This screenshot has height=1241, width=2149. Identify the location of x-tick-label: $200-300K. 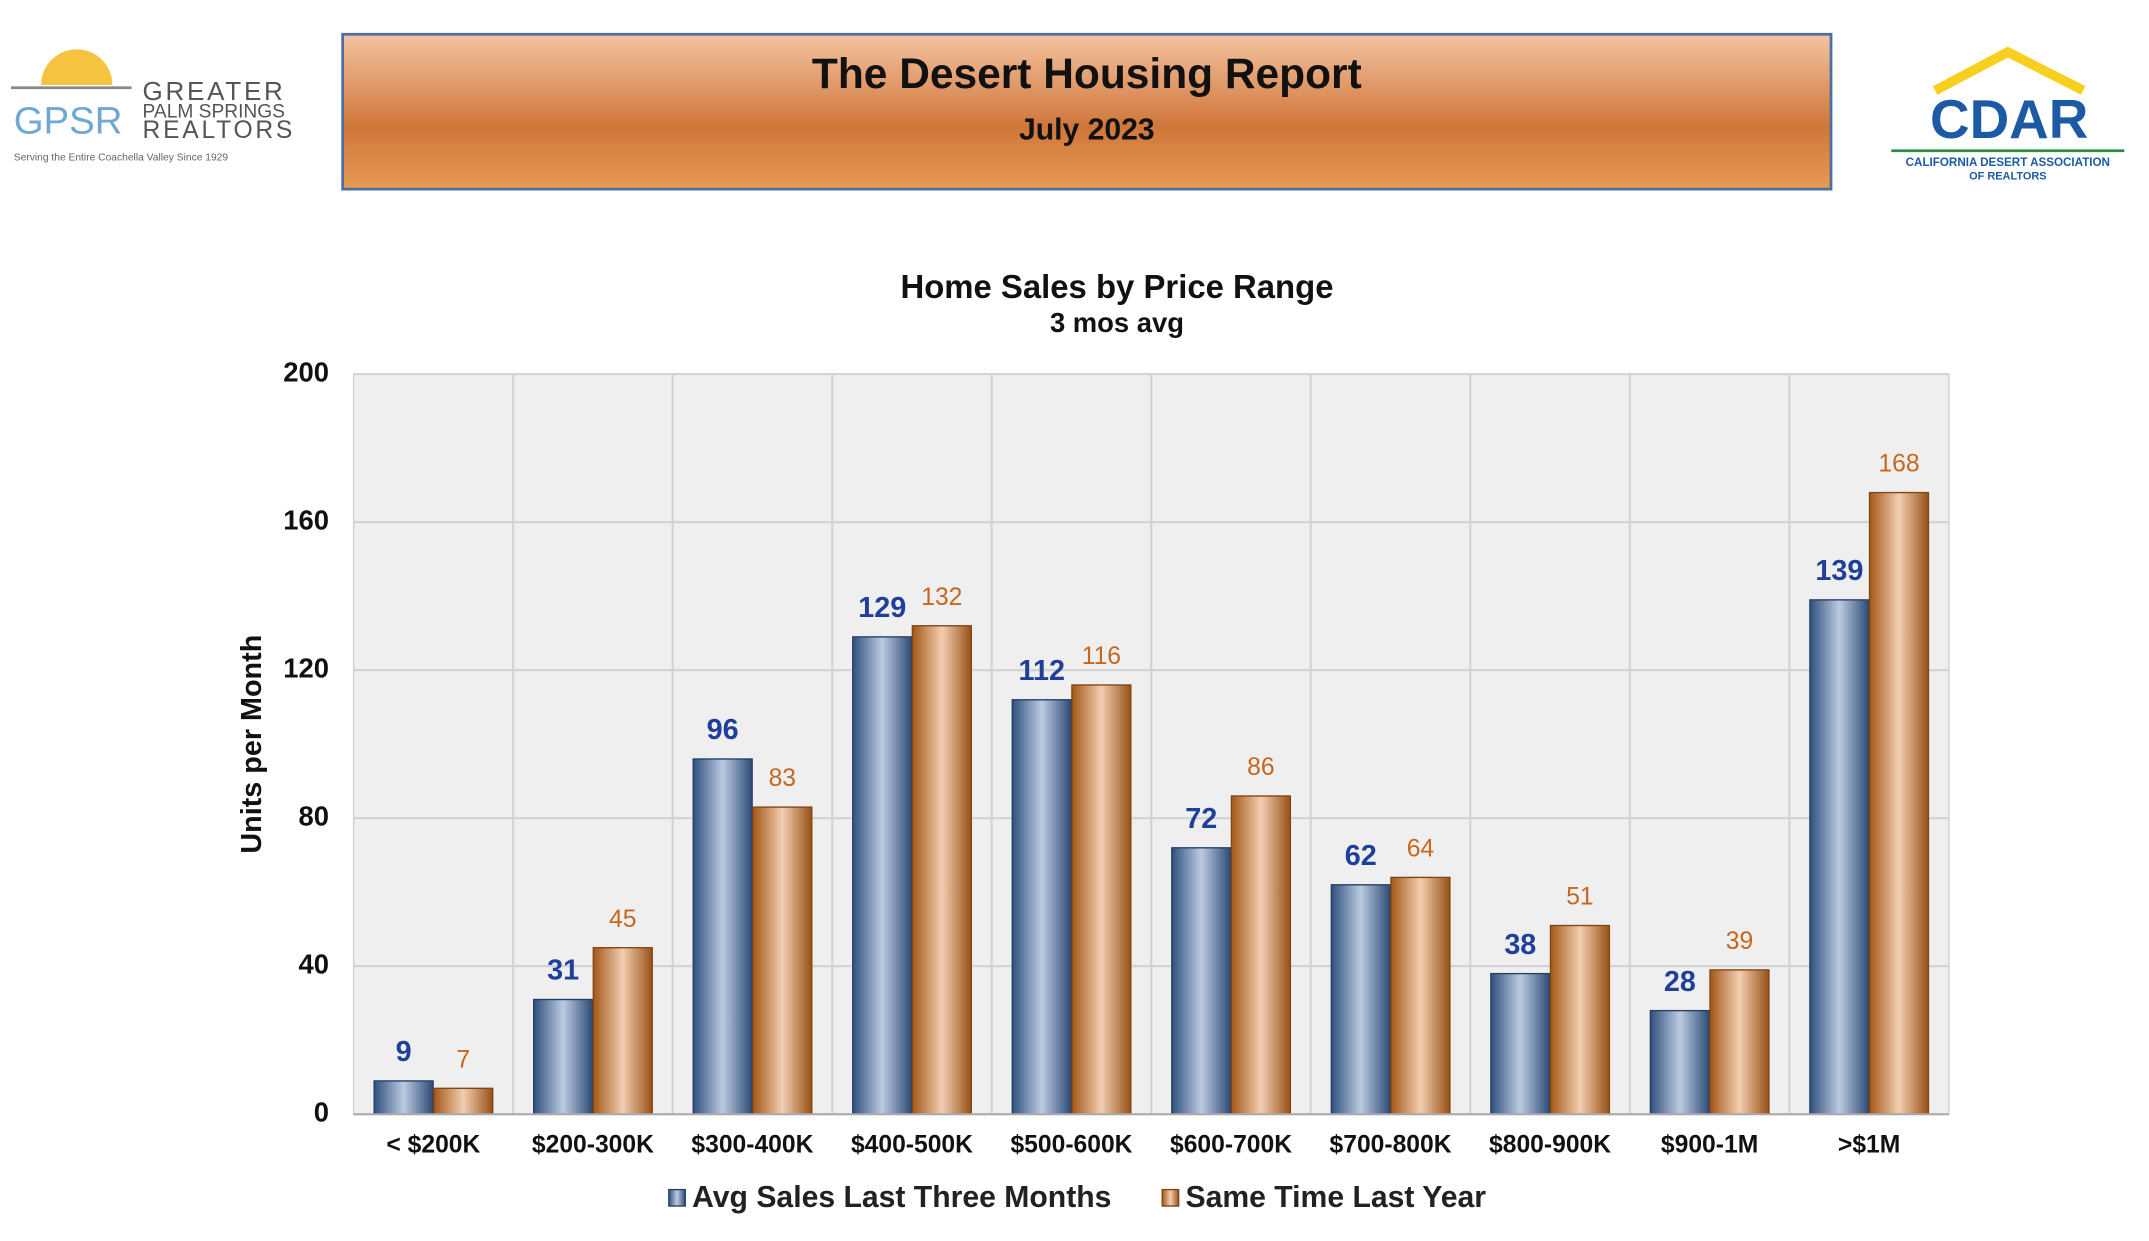
(593, 1144).